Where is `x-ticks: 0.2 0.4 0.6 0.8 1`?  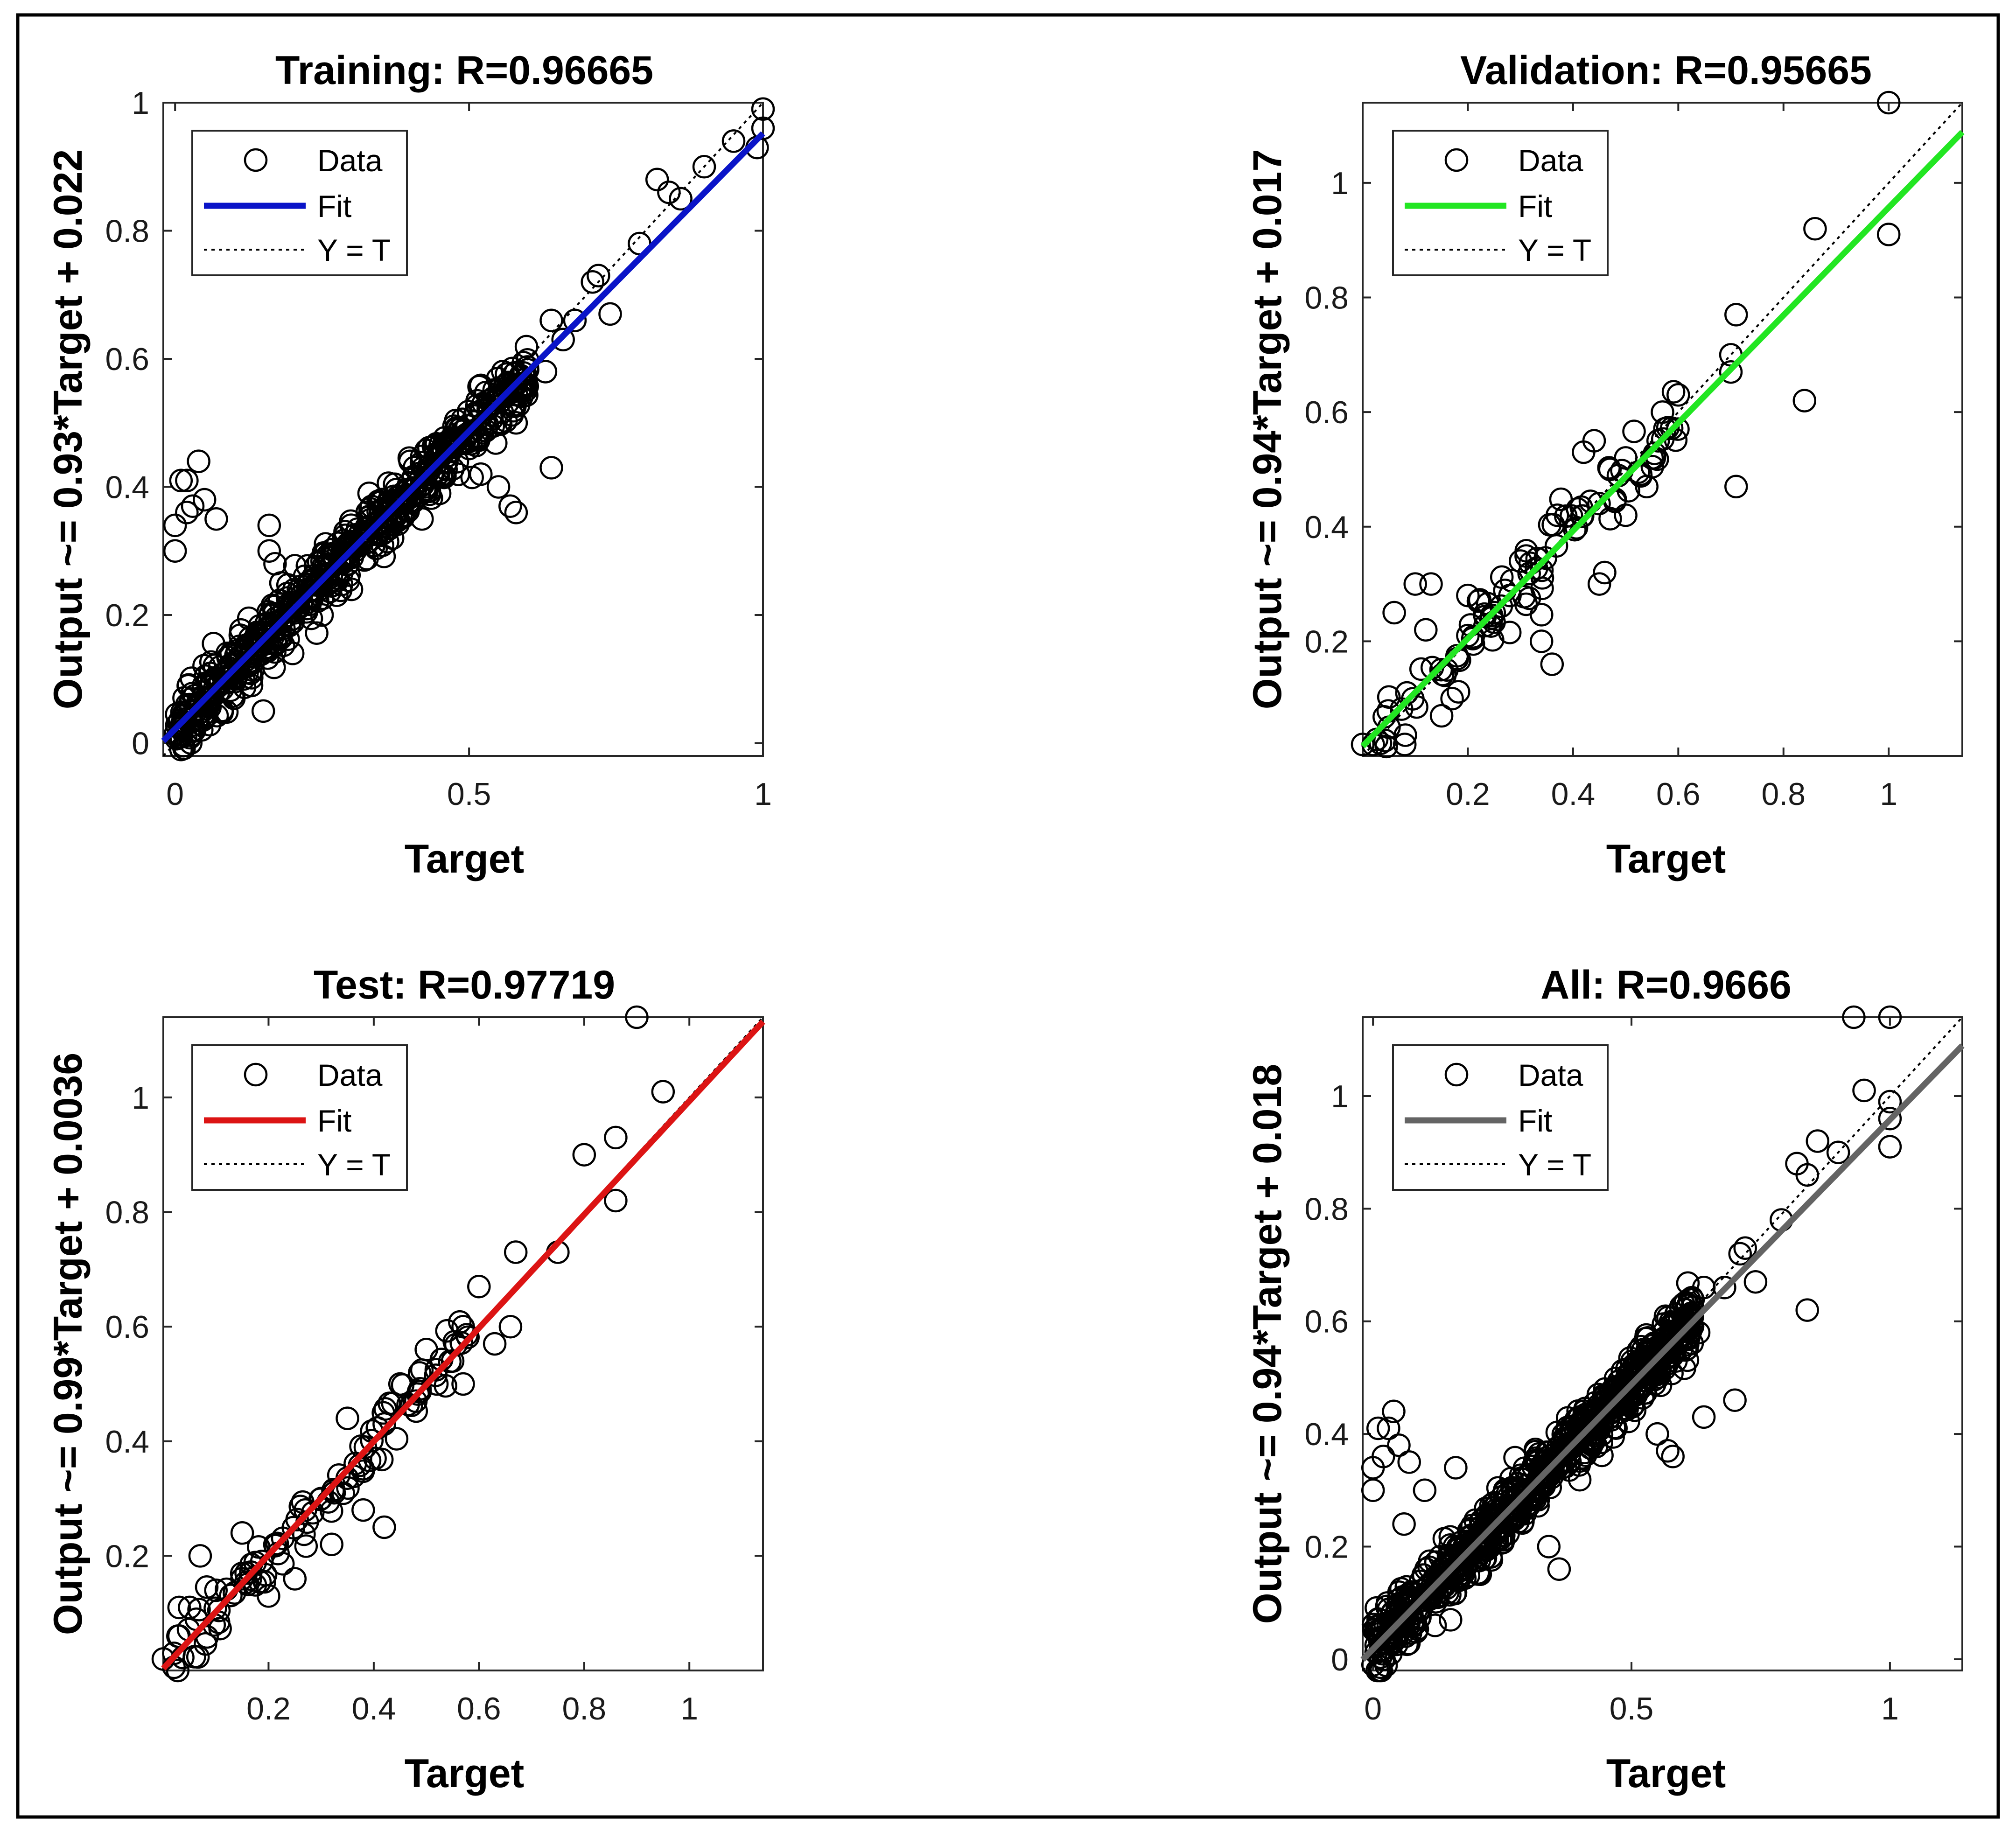 x-ticks: 0.2 0.4 0.6 0.8 1 is located at coordinates (1671, 457).